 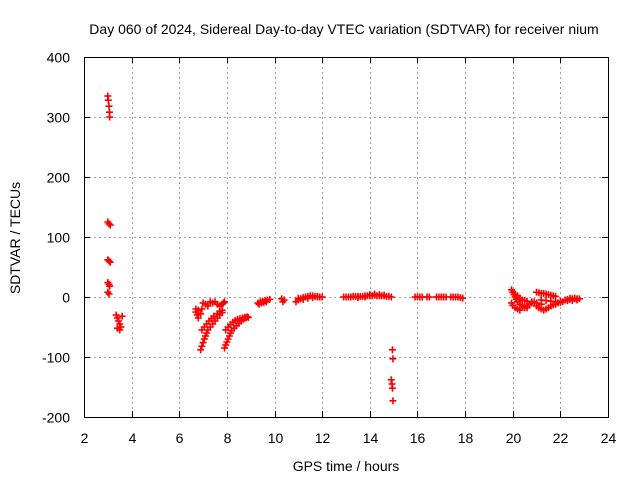 I want to click on x-tick-label: 18, so click(x=466, y=438).